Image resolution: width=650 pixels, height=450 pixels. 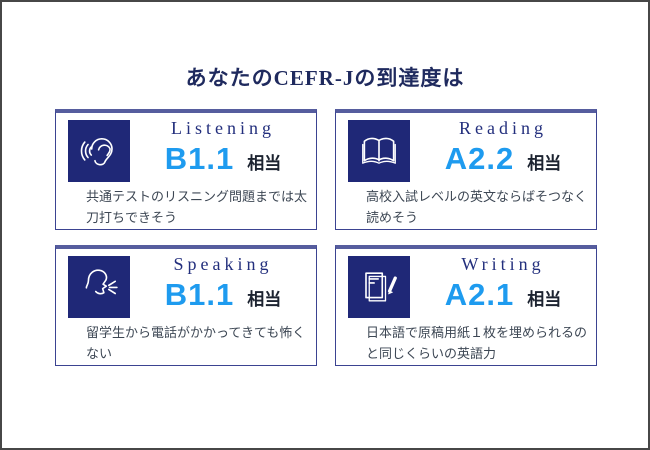 I want to click on description-speaking: 留学生から電話がかかってきても怖くない, so click(x=196, y=343).